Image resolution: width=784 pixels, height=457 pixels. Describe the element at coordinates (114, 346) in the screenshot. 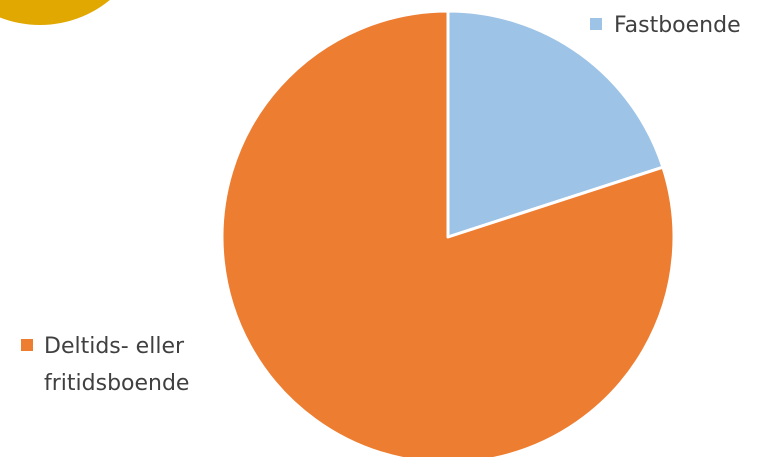

I see `legend-label-deltids-line1: Deltids- eller` at that location.